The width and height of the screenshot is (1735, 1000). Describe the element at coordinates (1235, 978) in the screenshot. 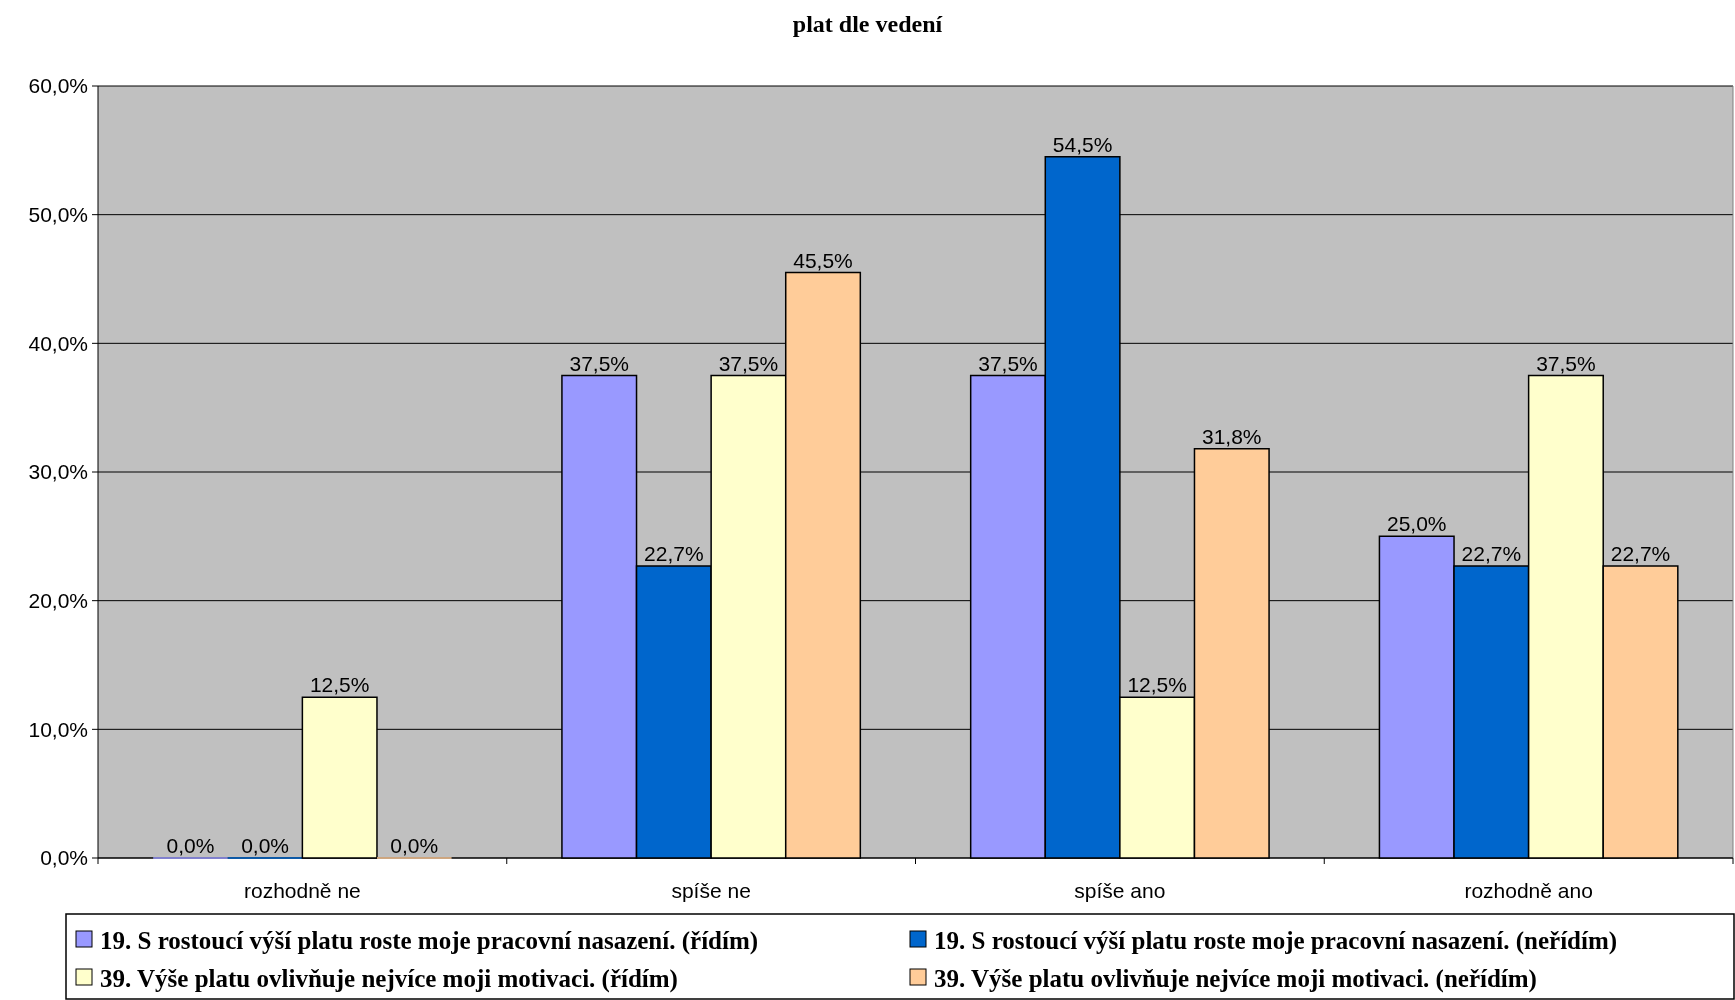

I see `legend-label: 39. Výše platu ovlivňuje nejvíce moji motivaci. (neřídím)` at that location.